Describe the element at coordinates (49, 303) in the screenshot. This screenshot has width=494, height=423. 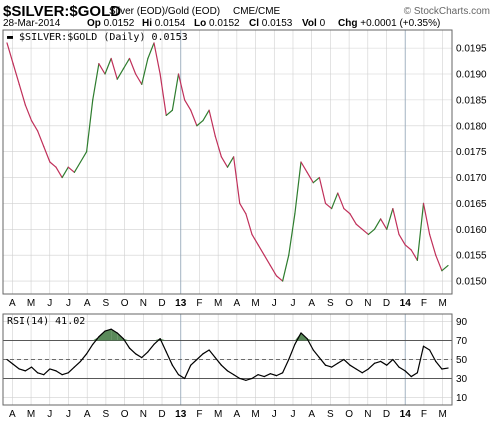
I see `x-tick-label: J` at that location.